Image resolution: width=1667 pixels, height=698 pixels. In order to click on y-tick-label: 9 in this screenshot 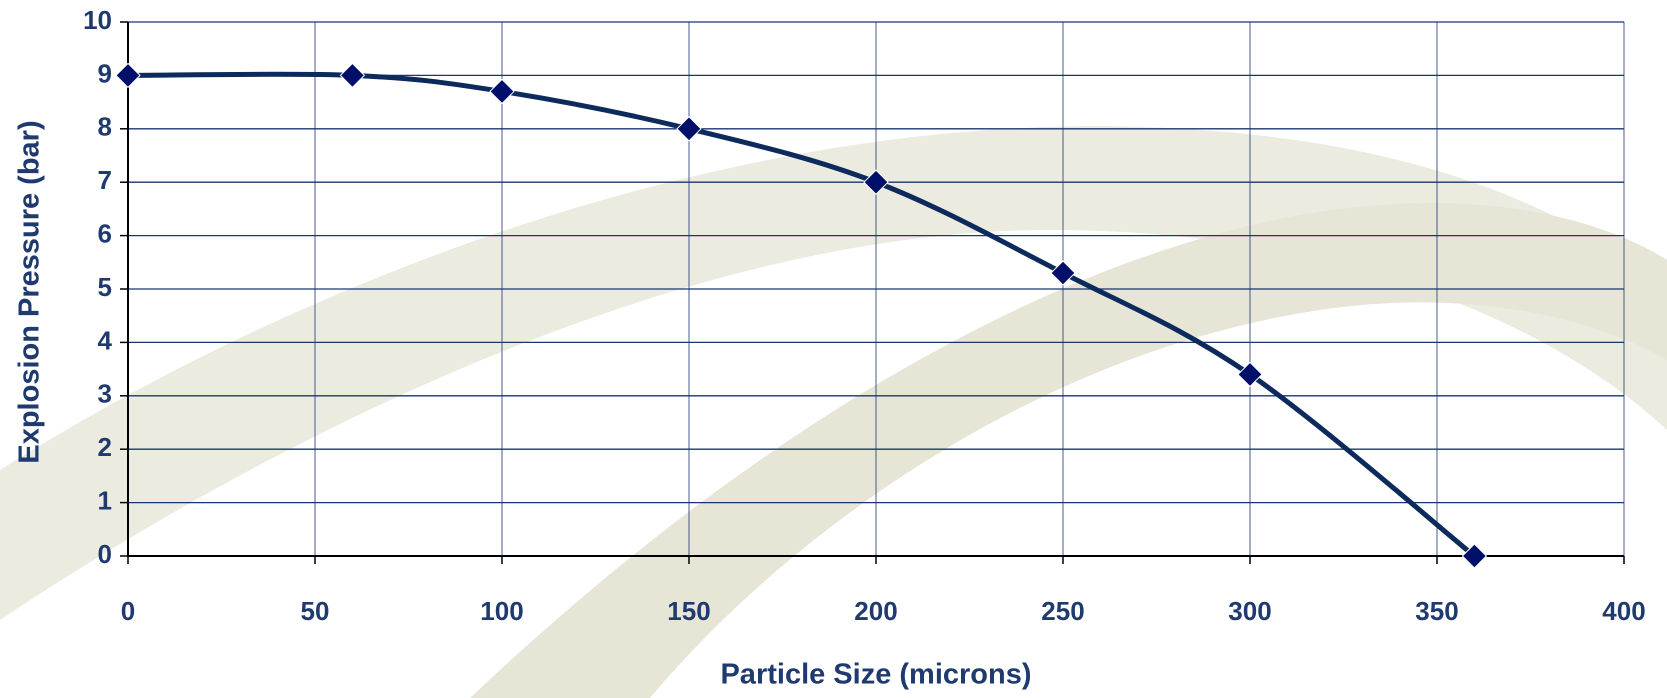, I will do `click(105, 73)`.